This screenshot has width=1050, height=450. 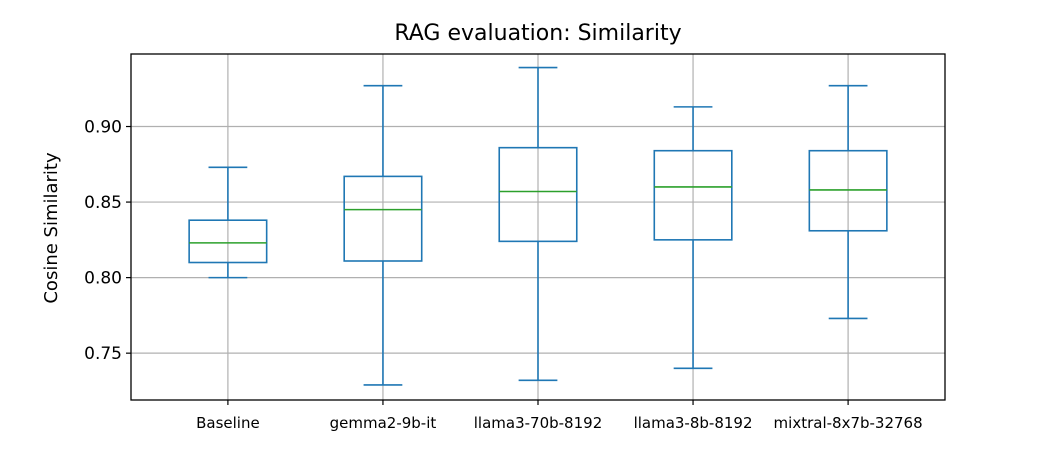 What do you see at coordinates (538, 423) in the screenshot?
I see `x-tick-label: llama3-70b-8192` at bounding box center [538, 423].